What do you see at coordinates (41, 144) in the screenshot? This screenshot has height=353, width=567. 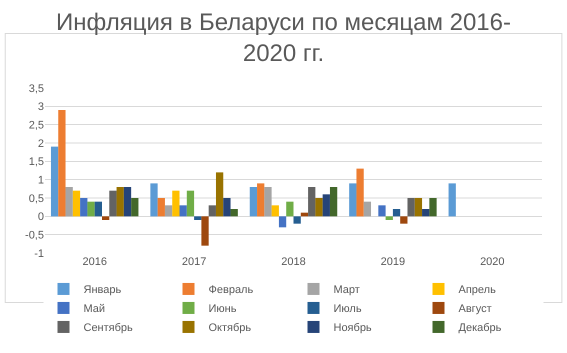 I see `y-tick-label: 2` at bounding box center [41, 144].